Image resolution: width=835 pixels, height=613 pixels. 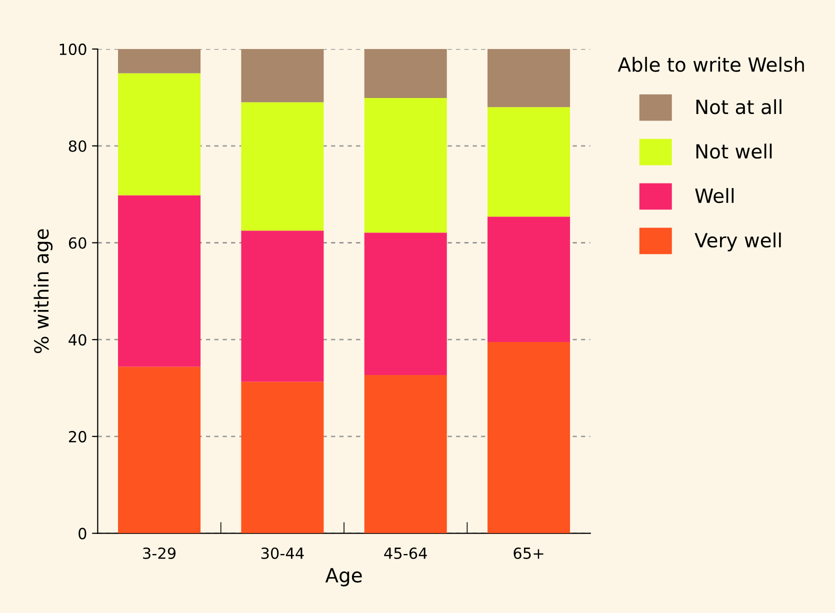 I want to click on legend-label: Well, so click(x=714, y=196).